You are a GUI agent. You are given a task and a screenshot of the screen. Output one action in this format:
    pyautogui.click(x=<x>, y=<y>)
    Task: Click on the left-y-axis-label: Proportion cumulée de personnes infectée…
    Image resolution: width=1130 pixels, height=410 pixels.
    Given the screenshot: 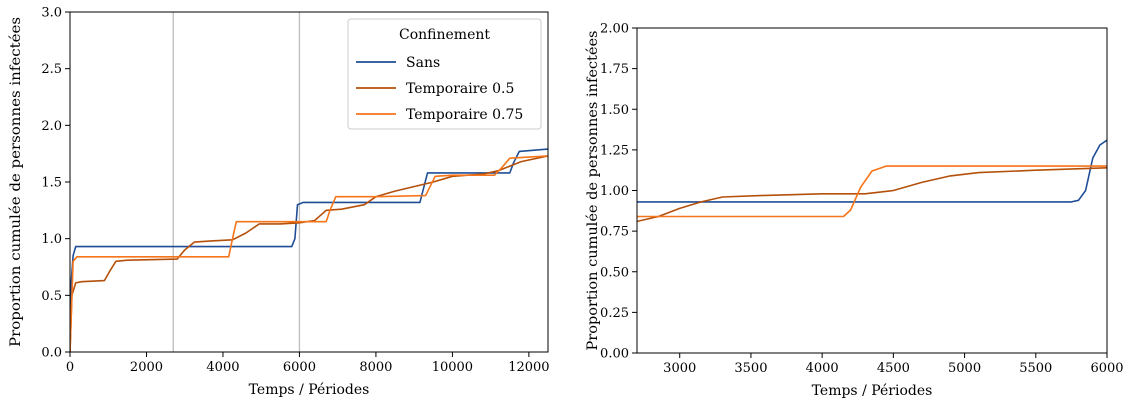 What is the action you would take?
    pyautogui.click(x=16, y=182)
    